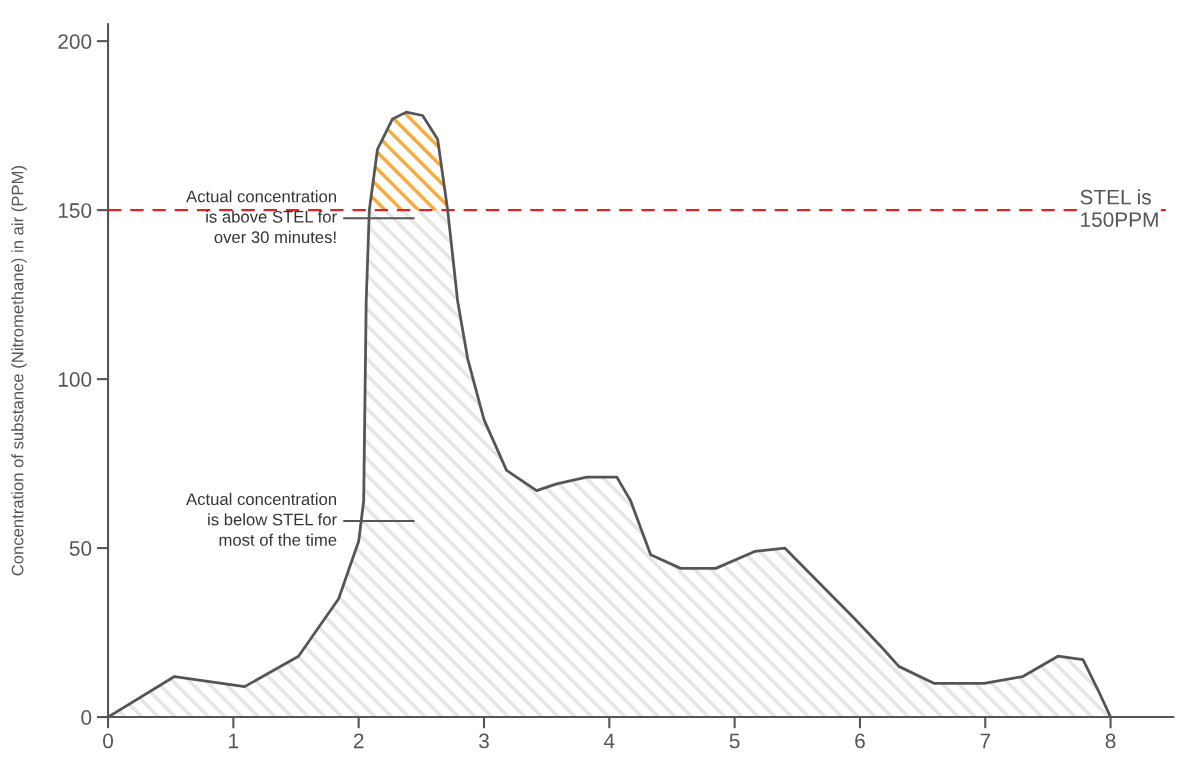 The image size is (1177, 758). Describe the element at coordinates (19, 371) in the screenshot. I see `y-axis-title: Concentration of substance (Nitromethane) in air (PPM)` at that location.